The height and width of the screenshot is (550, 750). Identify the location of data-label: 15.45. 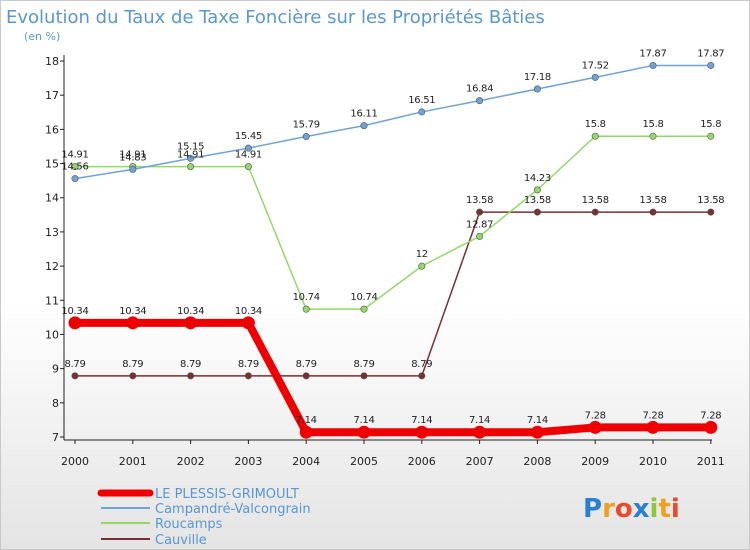
(248, 136).